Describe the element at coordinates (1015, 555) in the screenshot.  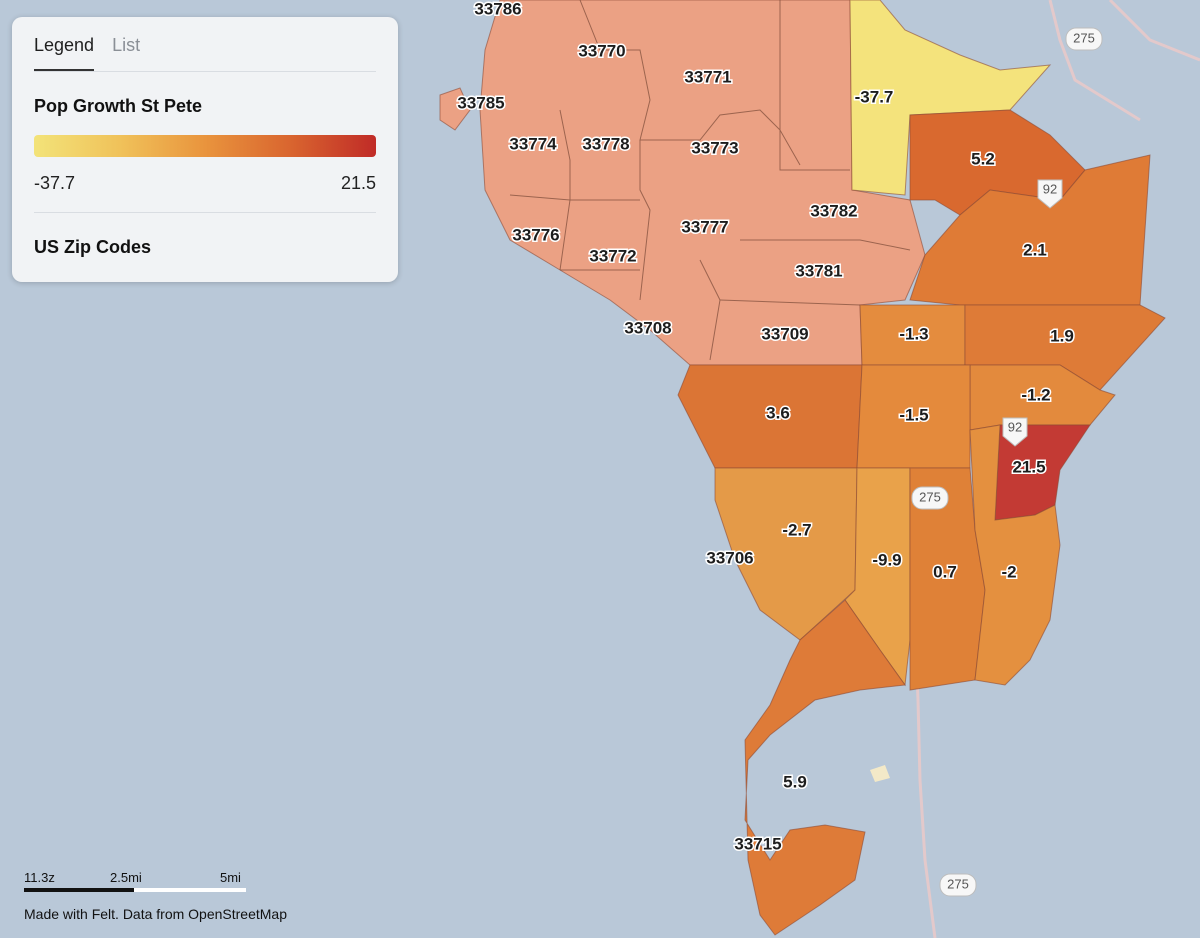
I see `zip-area-neg2` at that location.